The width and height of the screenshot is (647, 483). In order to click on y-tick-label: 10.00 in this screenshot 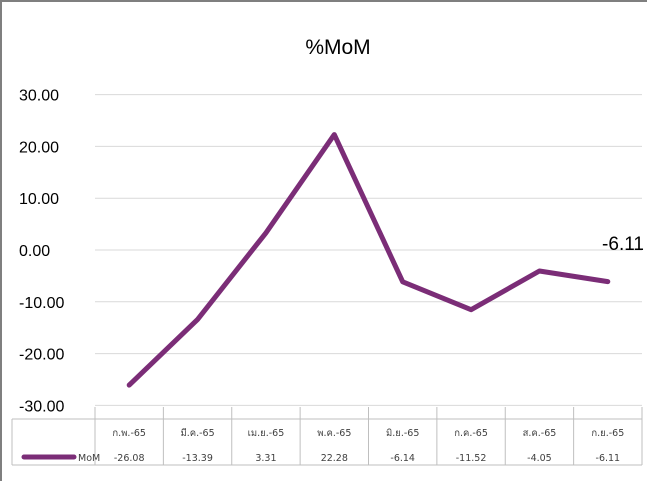, I will do `click(39, 199)`.